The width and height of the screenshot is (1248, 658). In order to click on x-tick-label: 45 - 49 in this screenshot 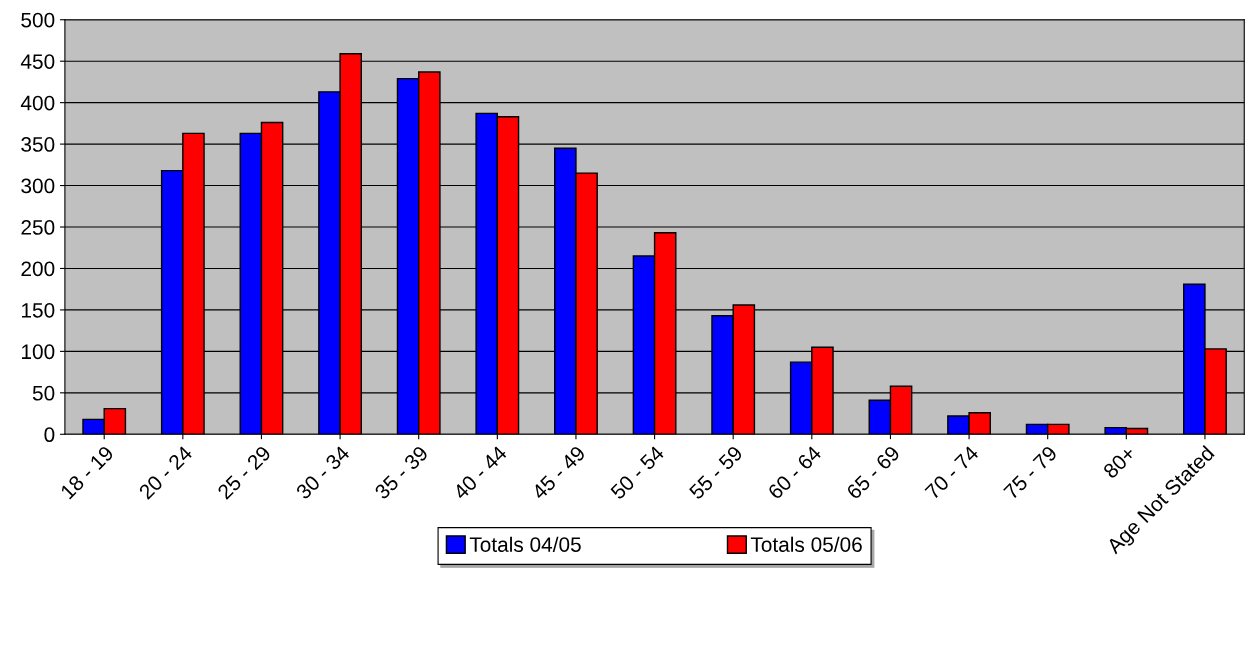, I will do `click(558, 473)`.